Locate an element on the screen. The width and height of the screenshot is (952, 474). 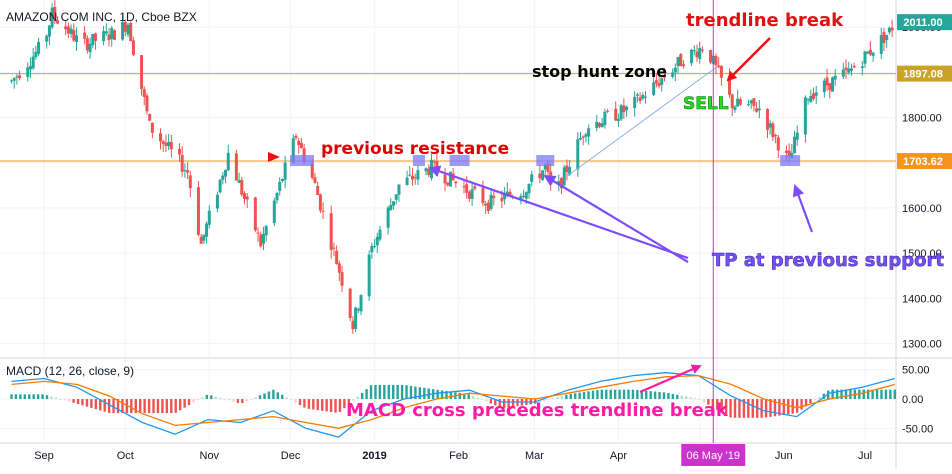
macd-line is located at coordinates (453, 405).